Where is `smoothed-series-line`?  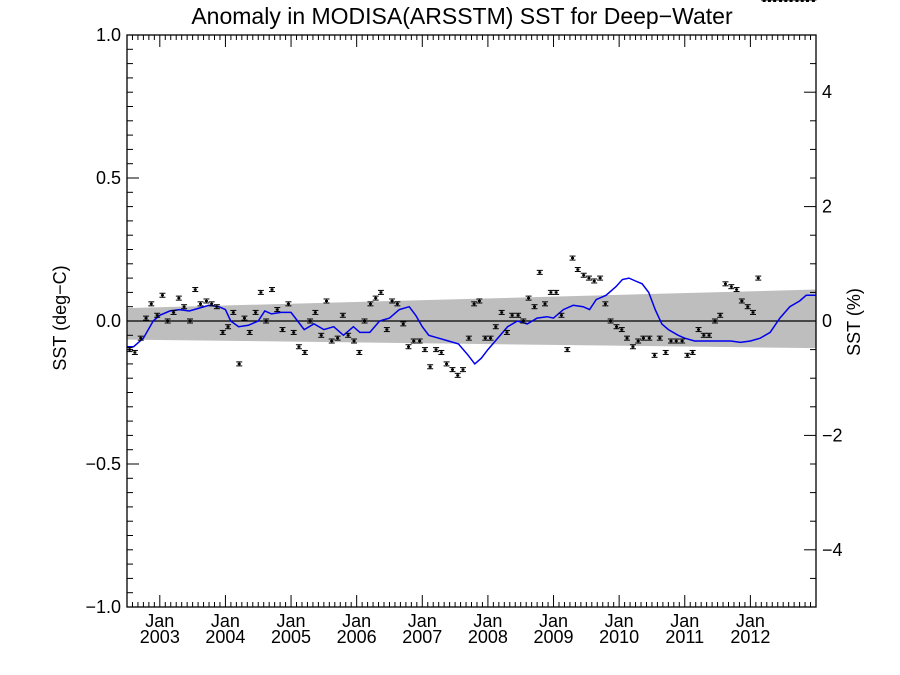 smoothed-series-line is located at coordinates (471, 321).